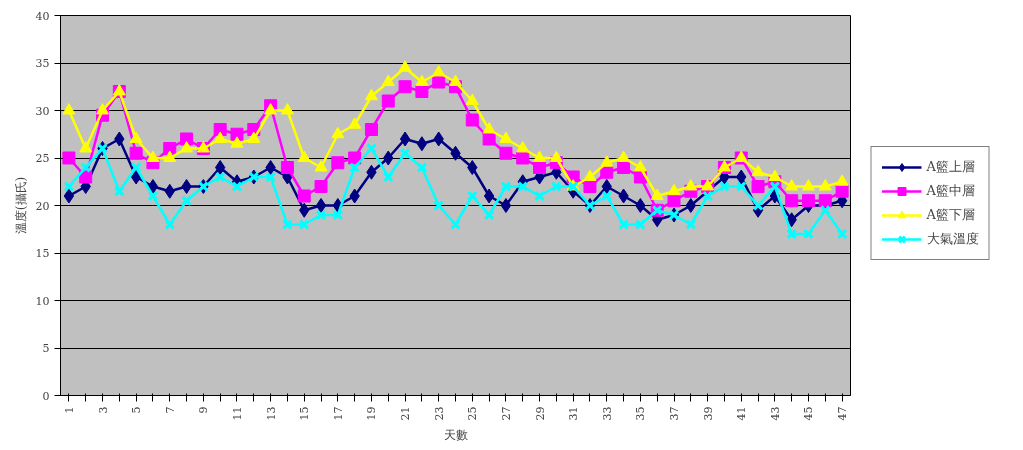 The width and height of the screenshot is (1023, 450). I want to click on y-tick-label: 15, so click(42, 253).